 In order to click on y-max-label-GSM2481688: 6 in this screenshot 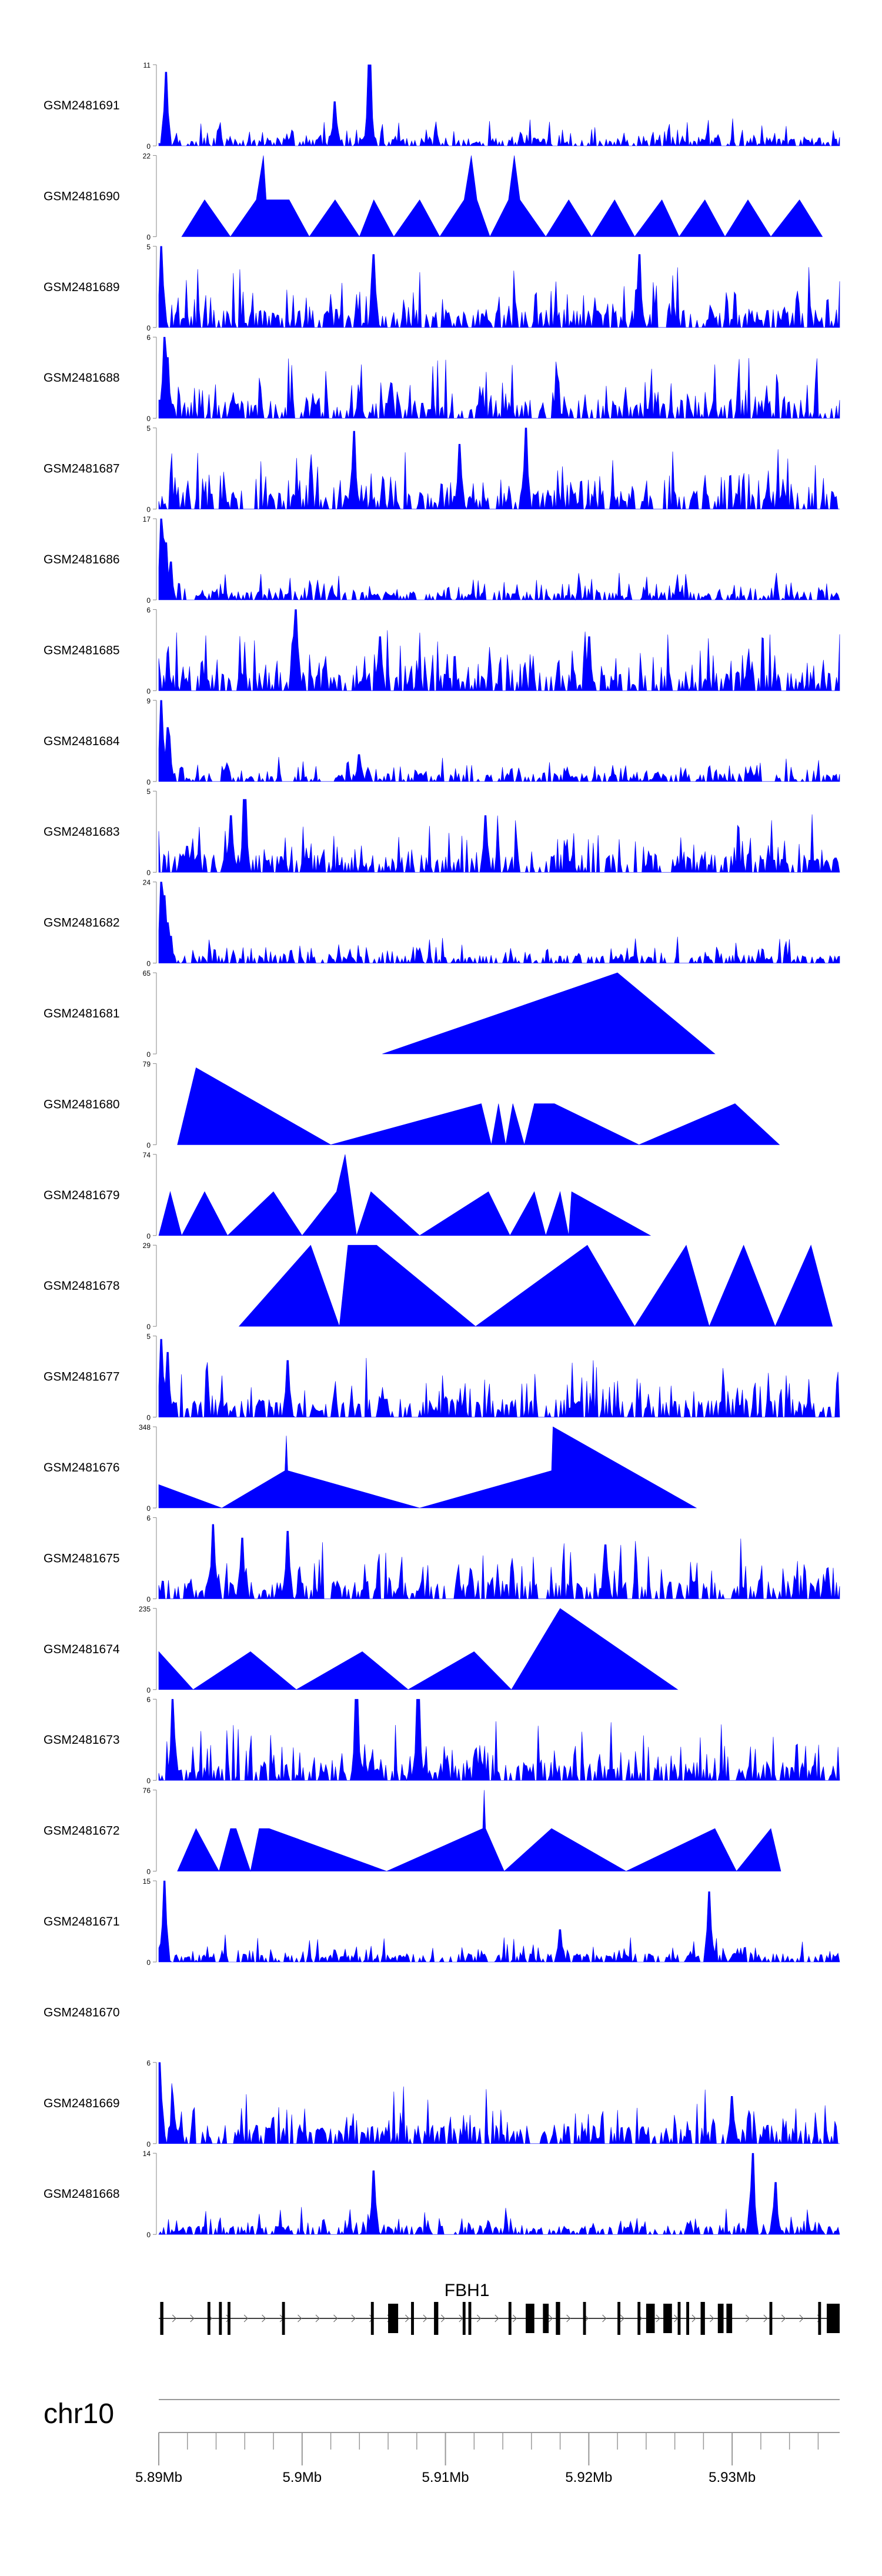, I will do `click(148, 337)`.